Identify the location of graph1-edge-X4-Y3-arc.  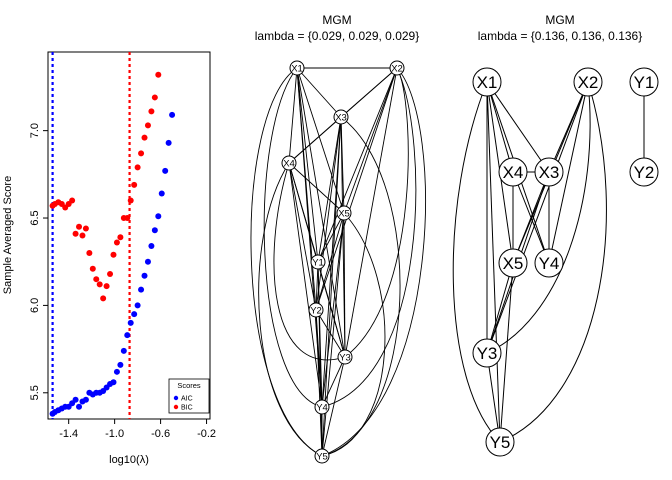
(309, 261).